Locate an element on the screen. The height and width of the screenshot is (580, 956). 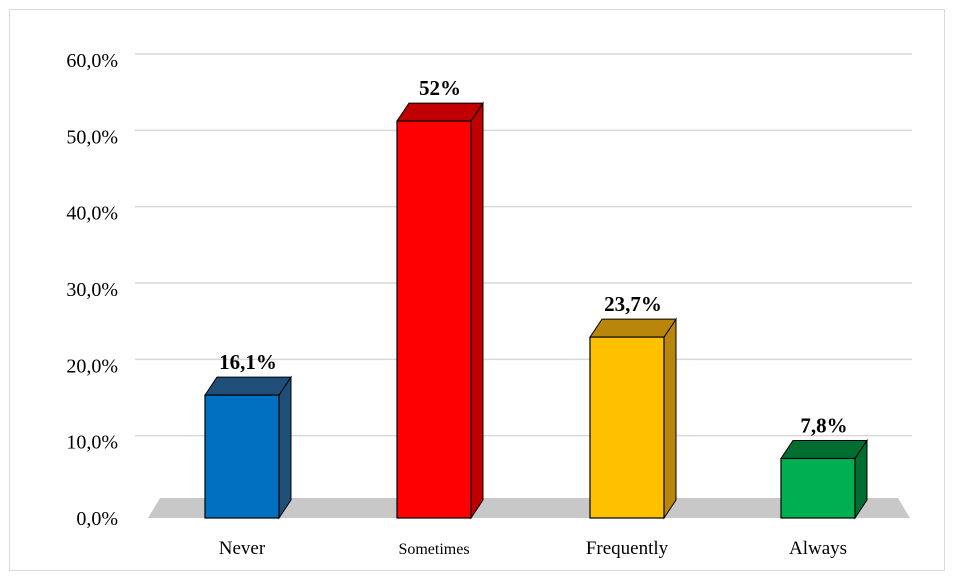
y-tick-label: 40,0% is located at coordinates (92, 214).